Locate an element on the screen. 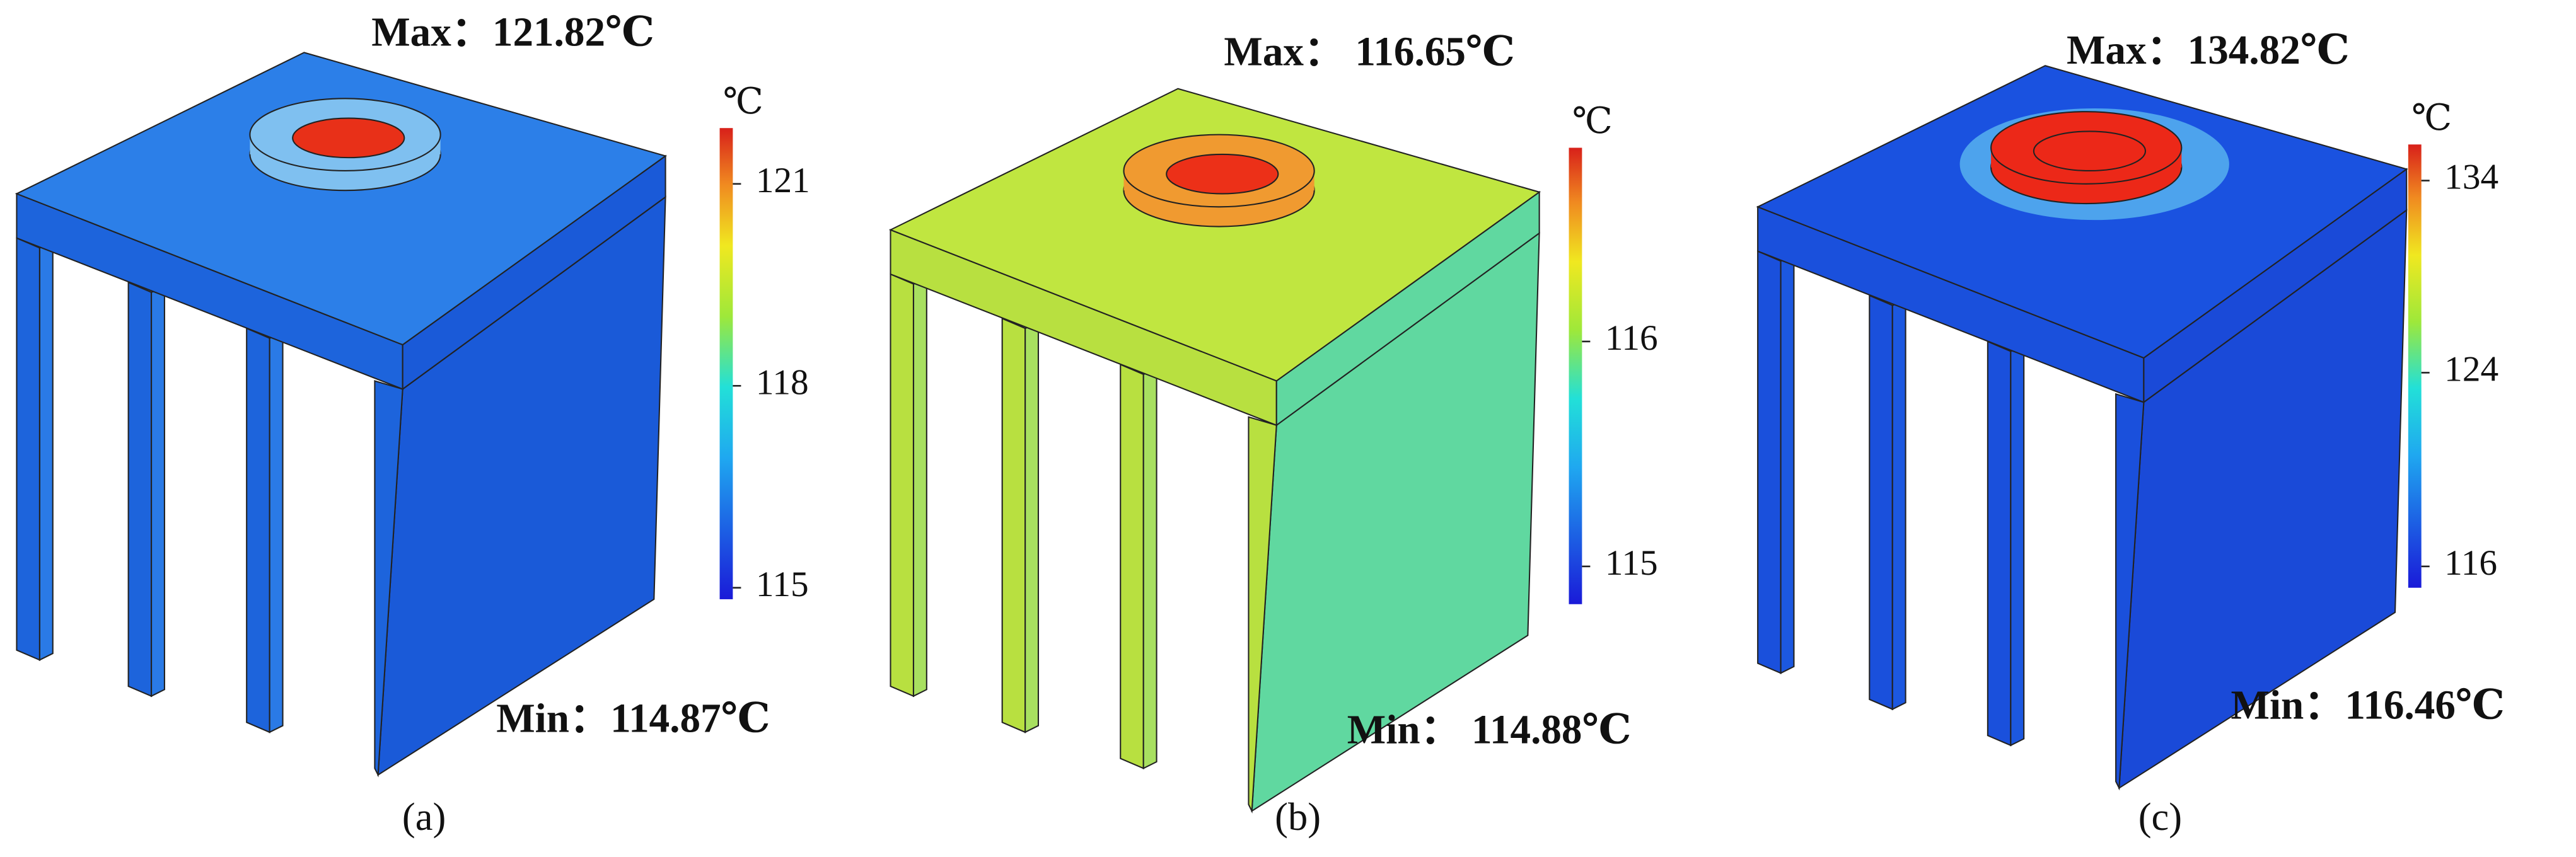  caption: (c) is located at coordinates (2160, 817).